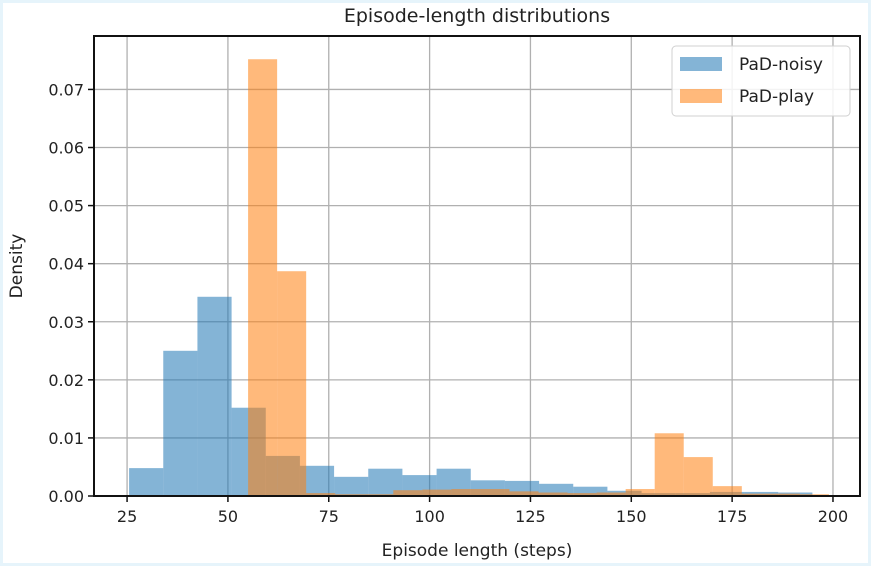 The height and width of the screenshot is (566, 871). Describe the element at coordinates (66, 206) in the screenshot. I see `y-tick-label: 0.05` at that location.